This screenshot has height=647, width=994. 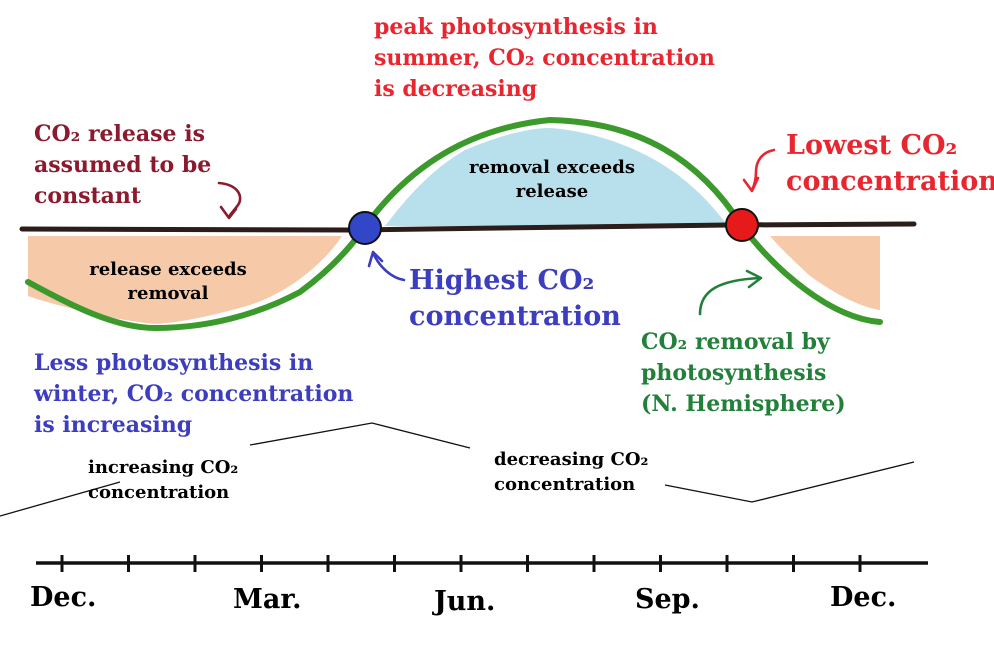 What do you see at coordinates (457, 469) in the screenshot?
I see `trend-line` at bounding box center [457, 469].